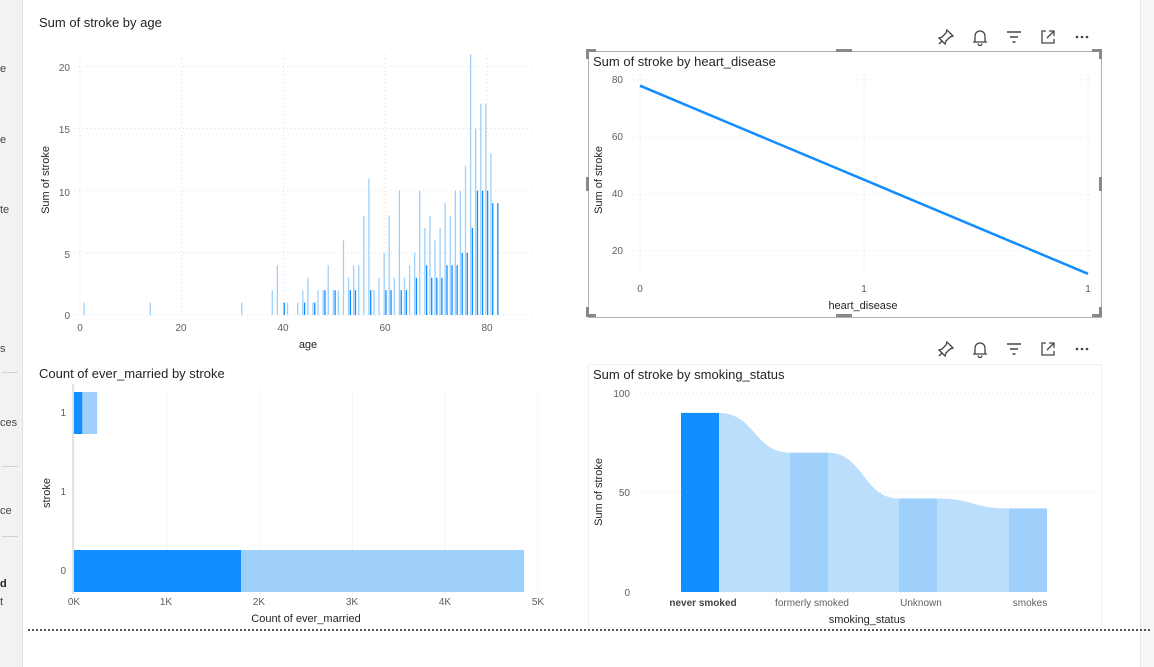  What do you see at coordinates (385, 328) in the screenshot?
I see `x-tick: 60` at bounding box center [385, 328].